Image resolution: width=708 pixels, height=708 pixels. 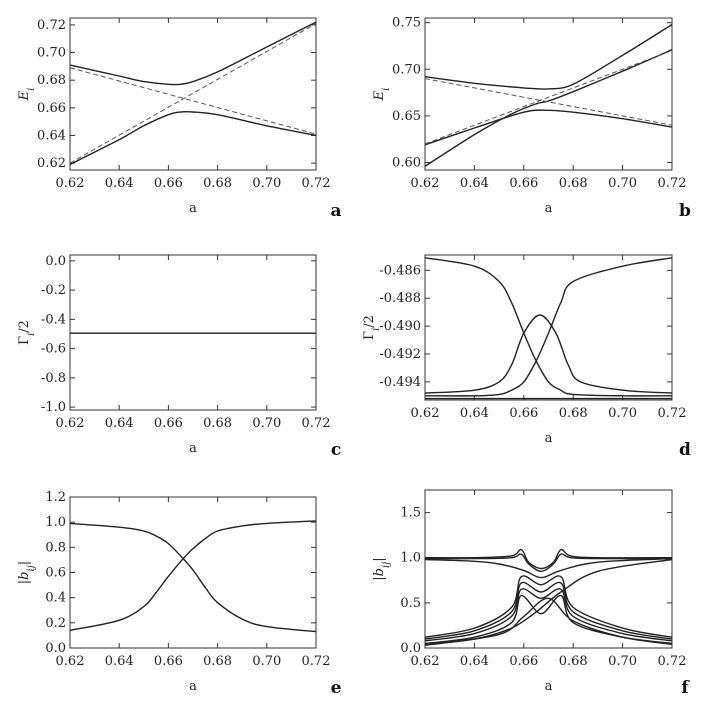 What do you see at coordinates (376, 329) in the screenshot?
I see `y-axis-label-subscript: i` at bounding box center [376, 329].